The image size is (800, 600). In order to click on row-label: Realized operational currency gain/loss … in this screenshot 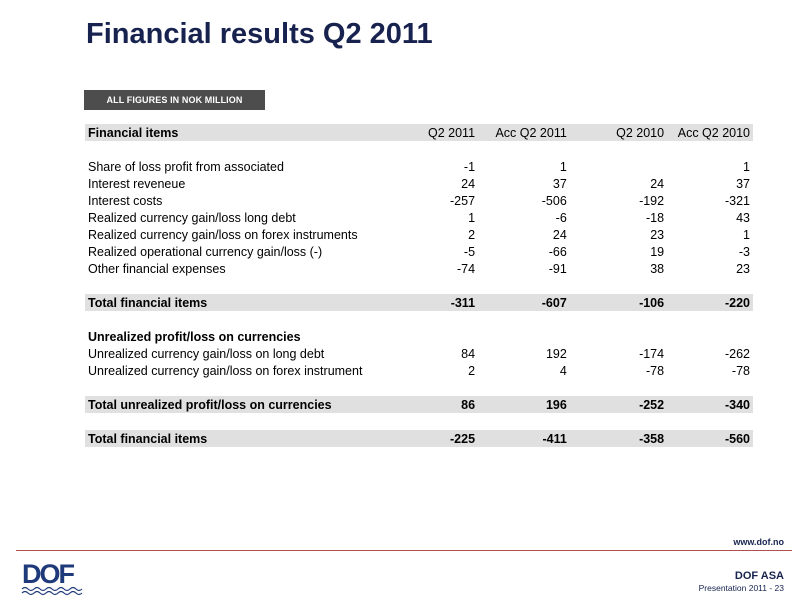, I will do `click(205, 251)`.